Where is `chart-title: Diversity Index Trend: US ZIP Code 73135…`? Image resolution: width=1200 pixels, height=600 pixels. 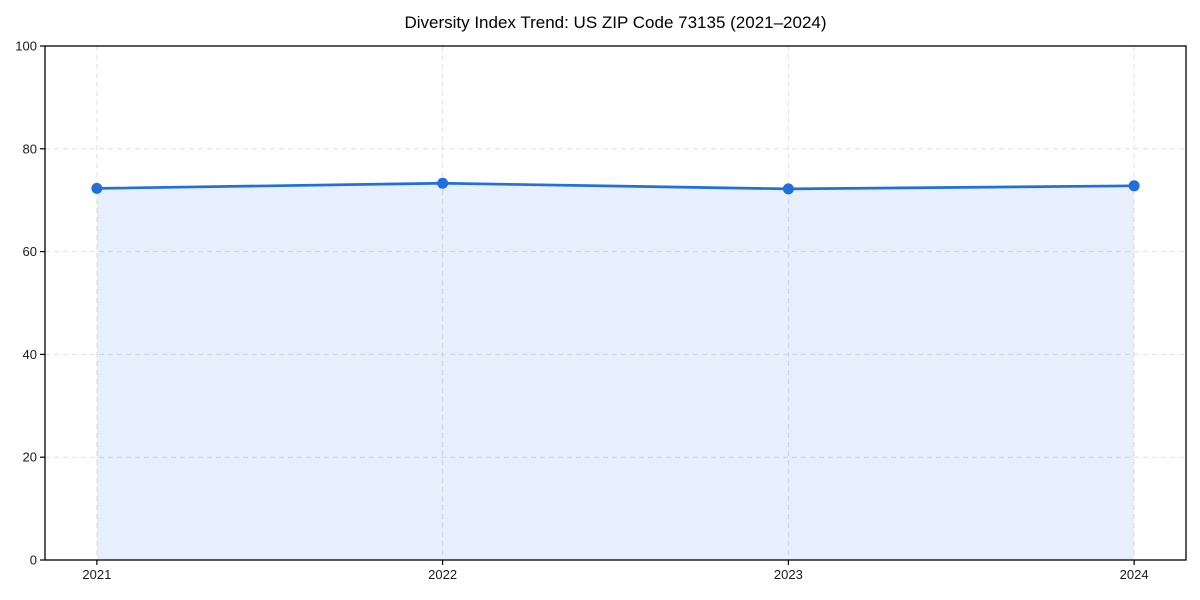 chart-title: Diversity Index Trend: US ZIP Code 73135… is located at coordinates (615, 22).